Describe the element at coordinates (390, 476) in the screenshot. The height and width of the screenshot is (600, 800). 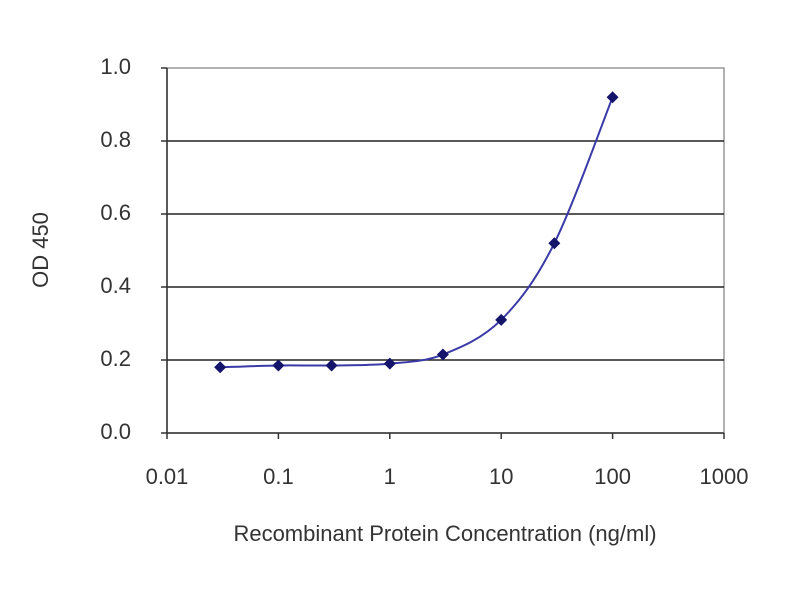
I see `x-tick-label: 1` at that location.